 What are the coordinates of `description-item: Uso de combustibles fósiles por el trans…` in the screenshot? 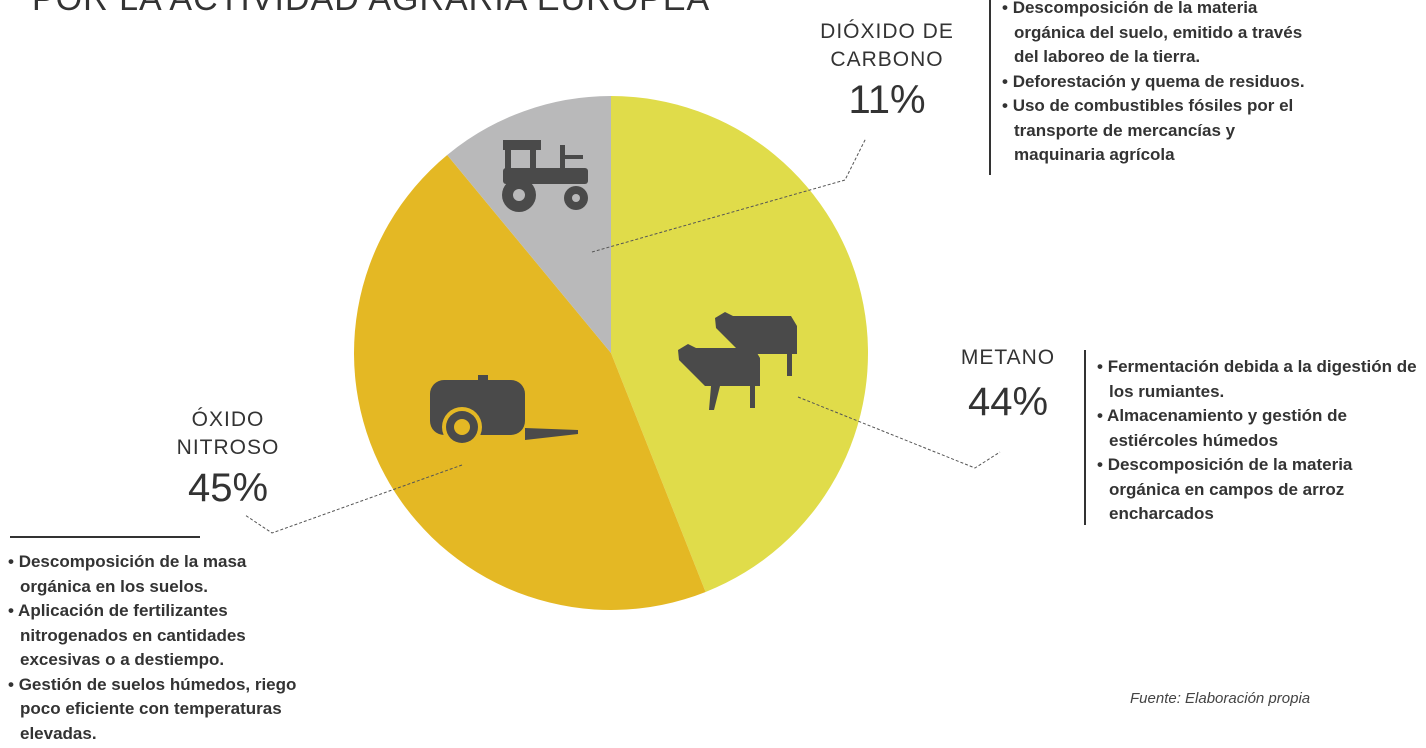 It's located at (1163, 131).